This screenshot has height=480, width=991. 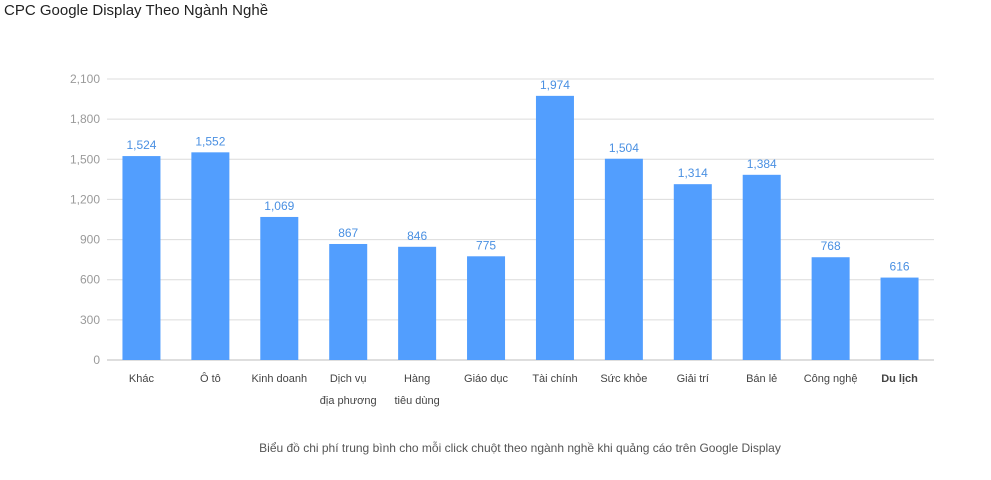 What do you see at coordinates (348, 401) in the screenshot?
I see `x-tick-label: địa phương` at bounding box center [348, 401].